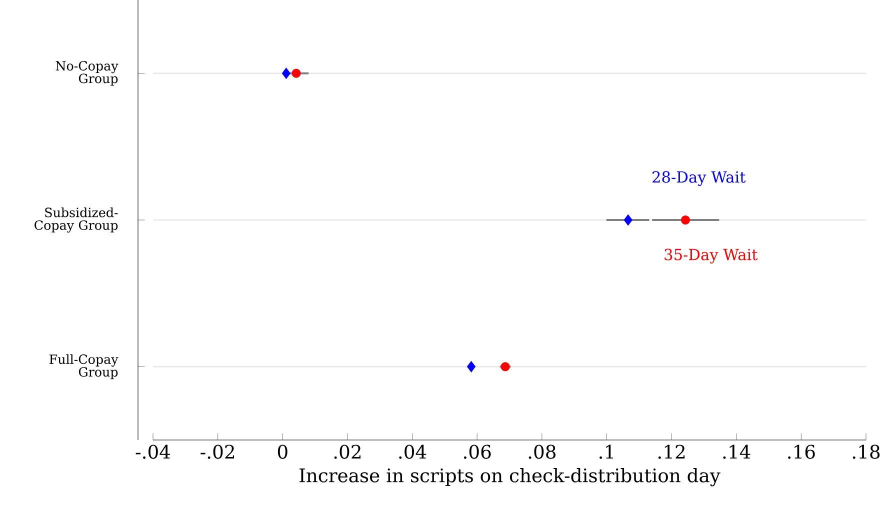  I want to click on y-tick-label: Subsidized-Copay Group, so click(76, 220).